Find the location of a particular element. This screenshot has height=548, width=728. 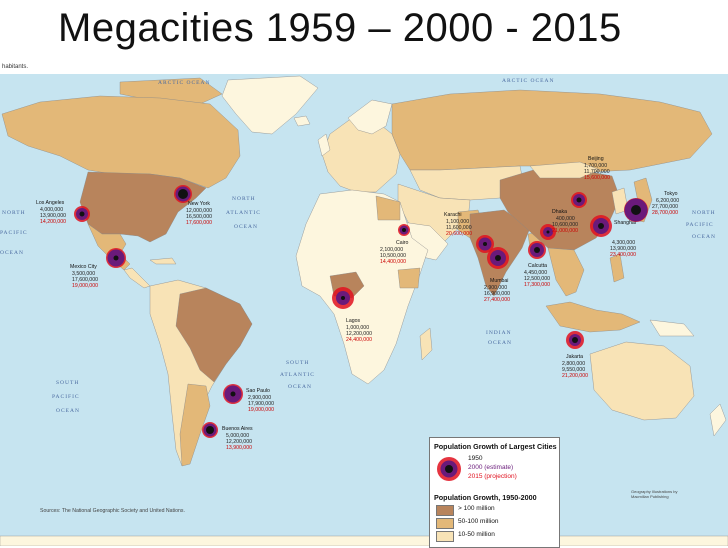

city-marker-cairo is located at coordinates (404, 230).